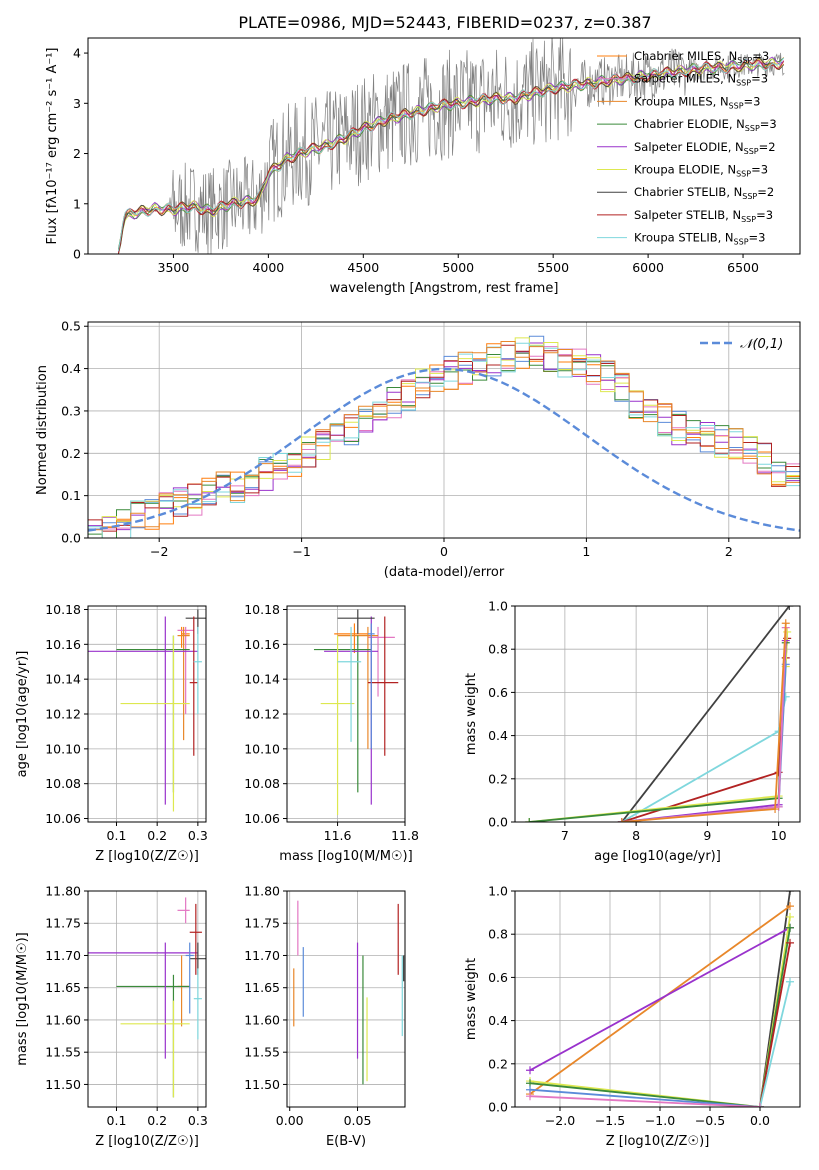  I want to click on x-tick-label: 6000, so click(648, 267).